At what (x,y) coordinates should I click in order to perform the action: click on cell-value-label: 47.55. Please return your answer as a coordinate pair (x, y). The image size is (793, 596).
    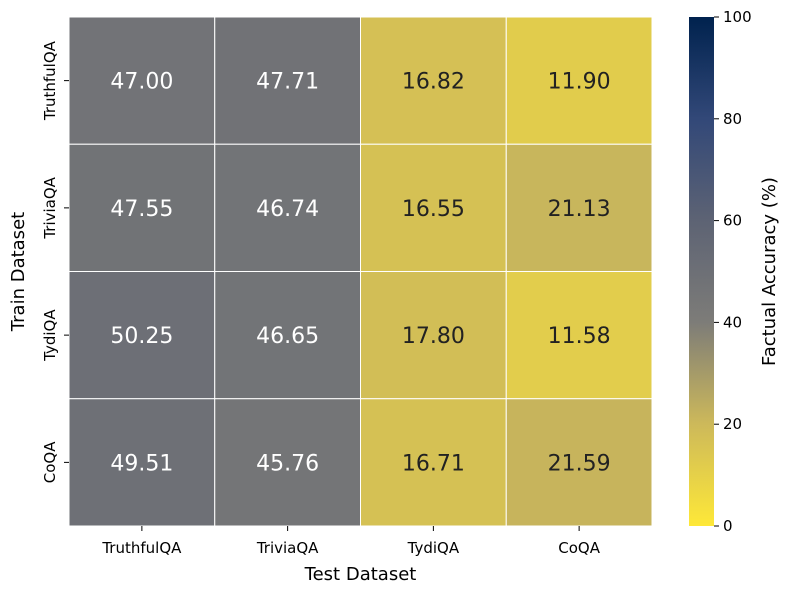
    Looking at the image, I should click on (141, 209).